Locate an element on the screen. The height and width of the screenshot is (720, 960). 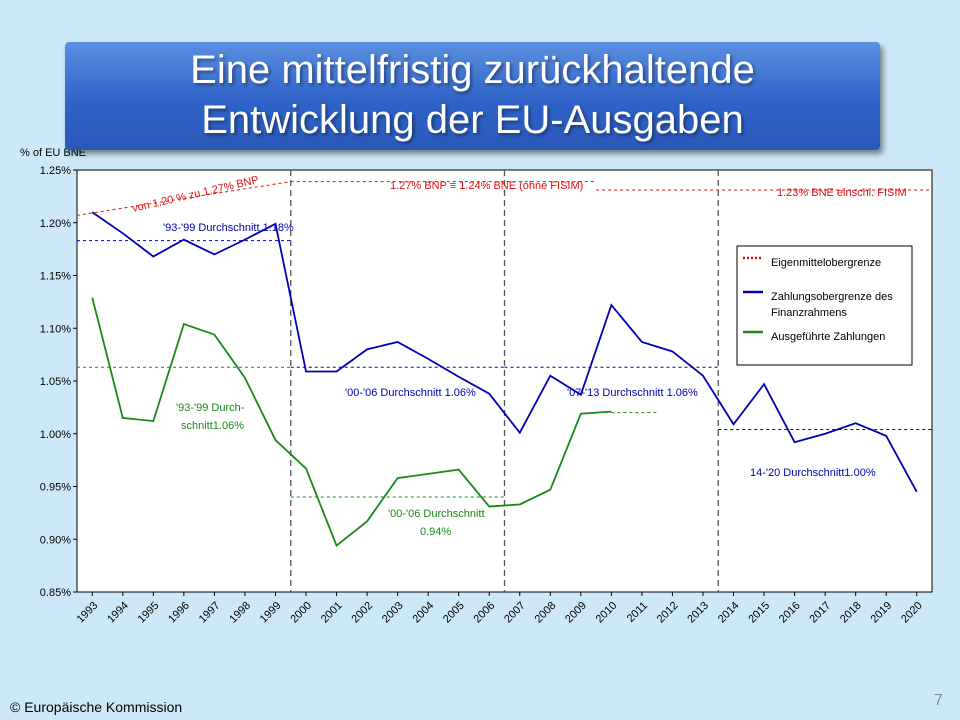
legend-entry: Zahlungsobergrenze des Finanzrahmens is located at coordinates (832, 305).